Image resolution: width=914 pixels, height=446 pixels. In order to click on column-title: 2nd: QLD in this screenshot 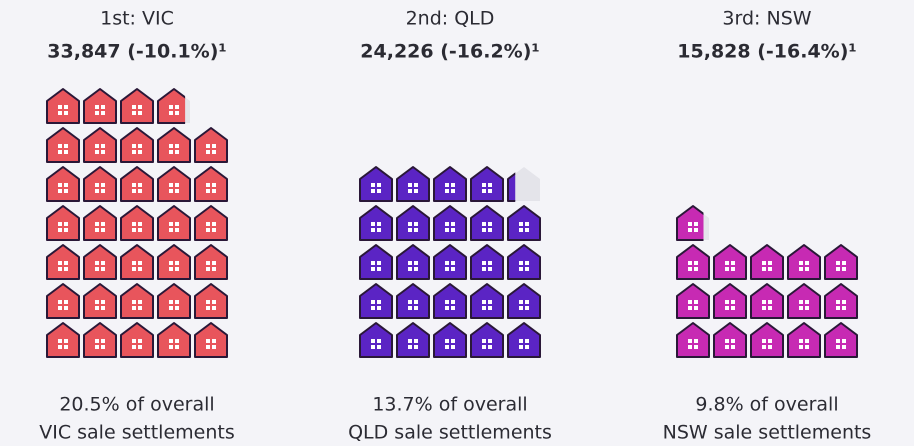, I will do `click(450, 19)`.